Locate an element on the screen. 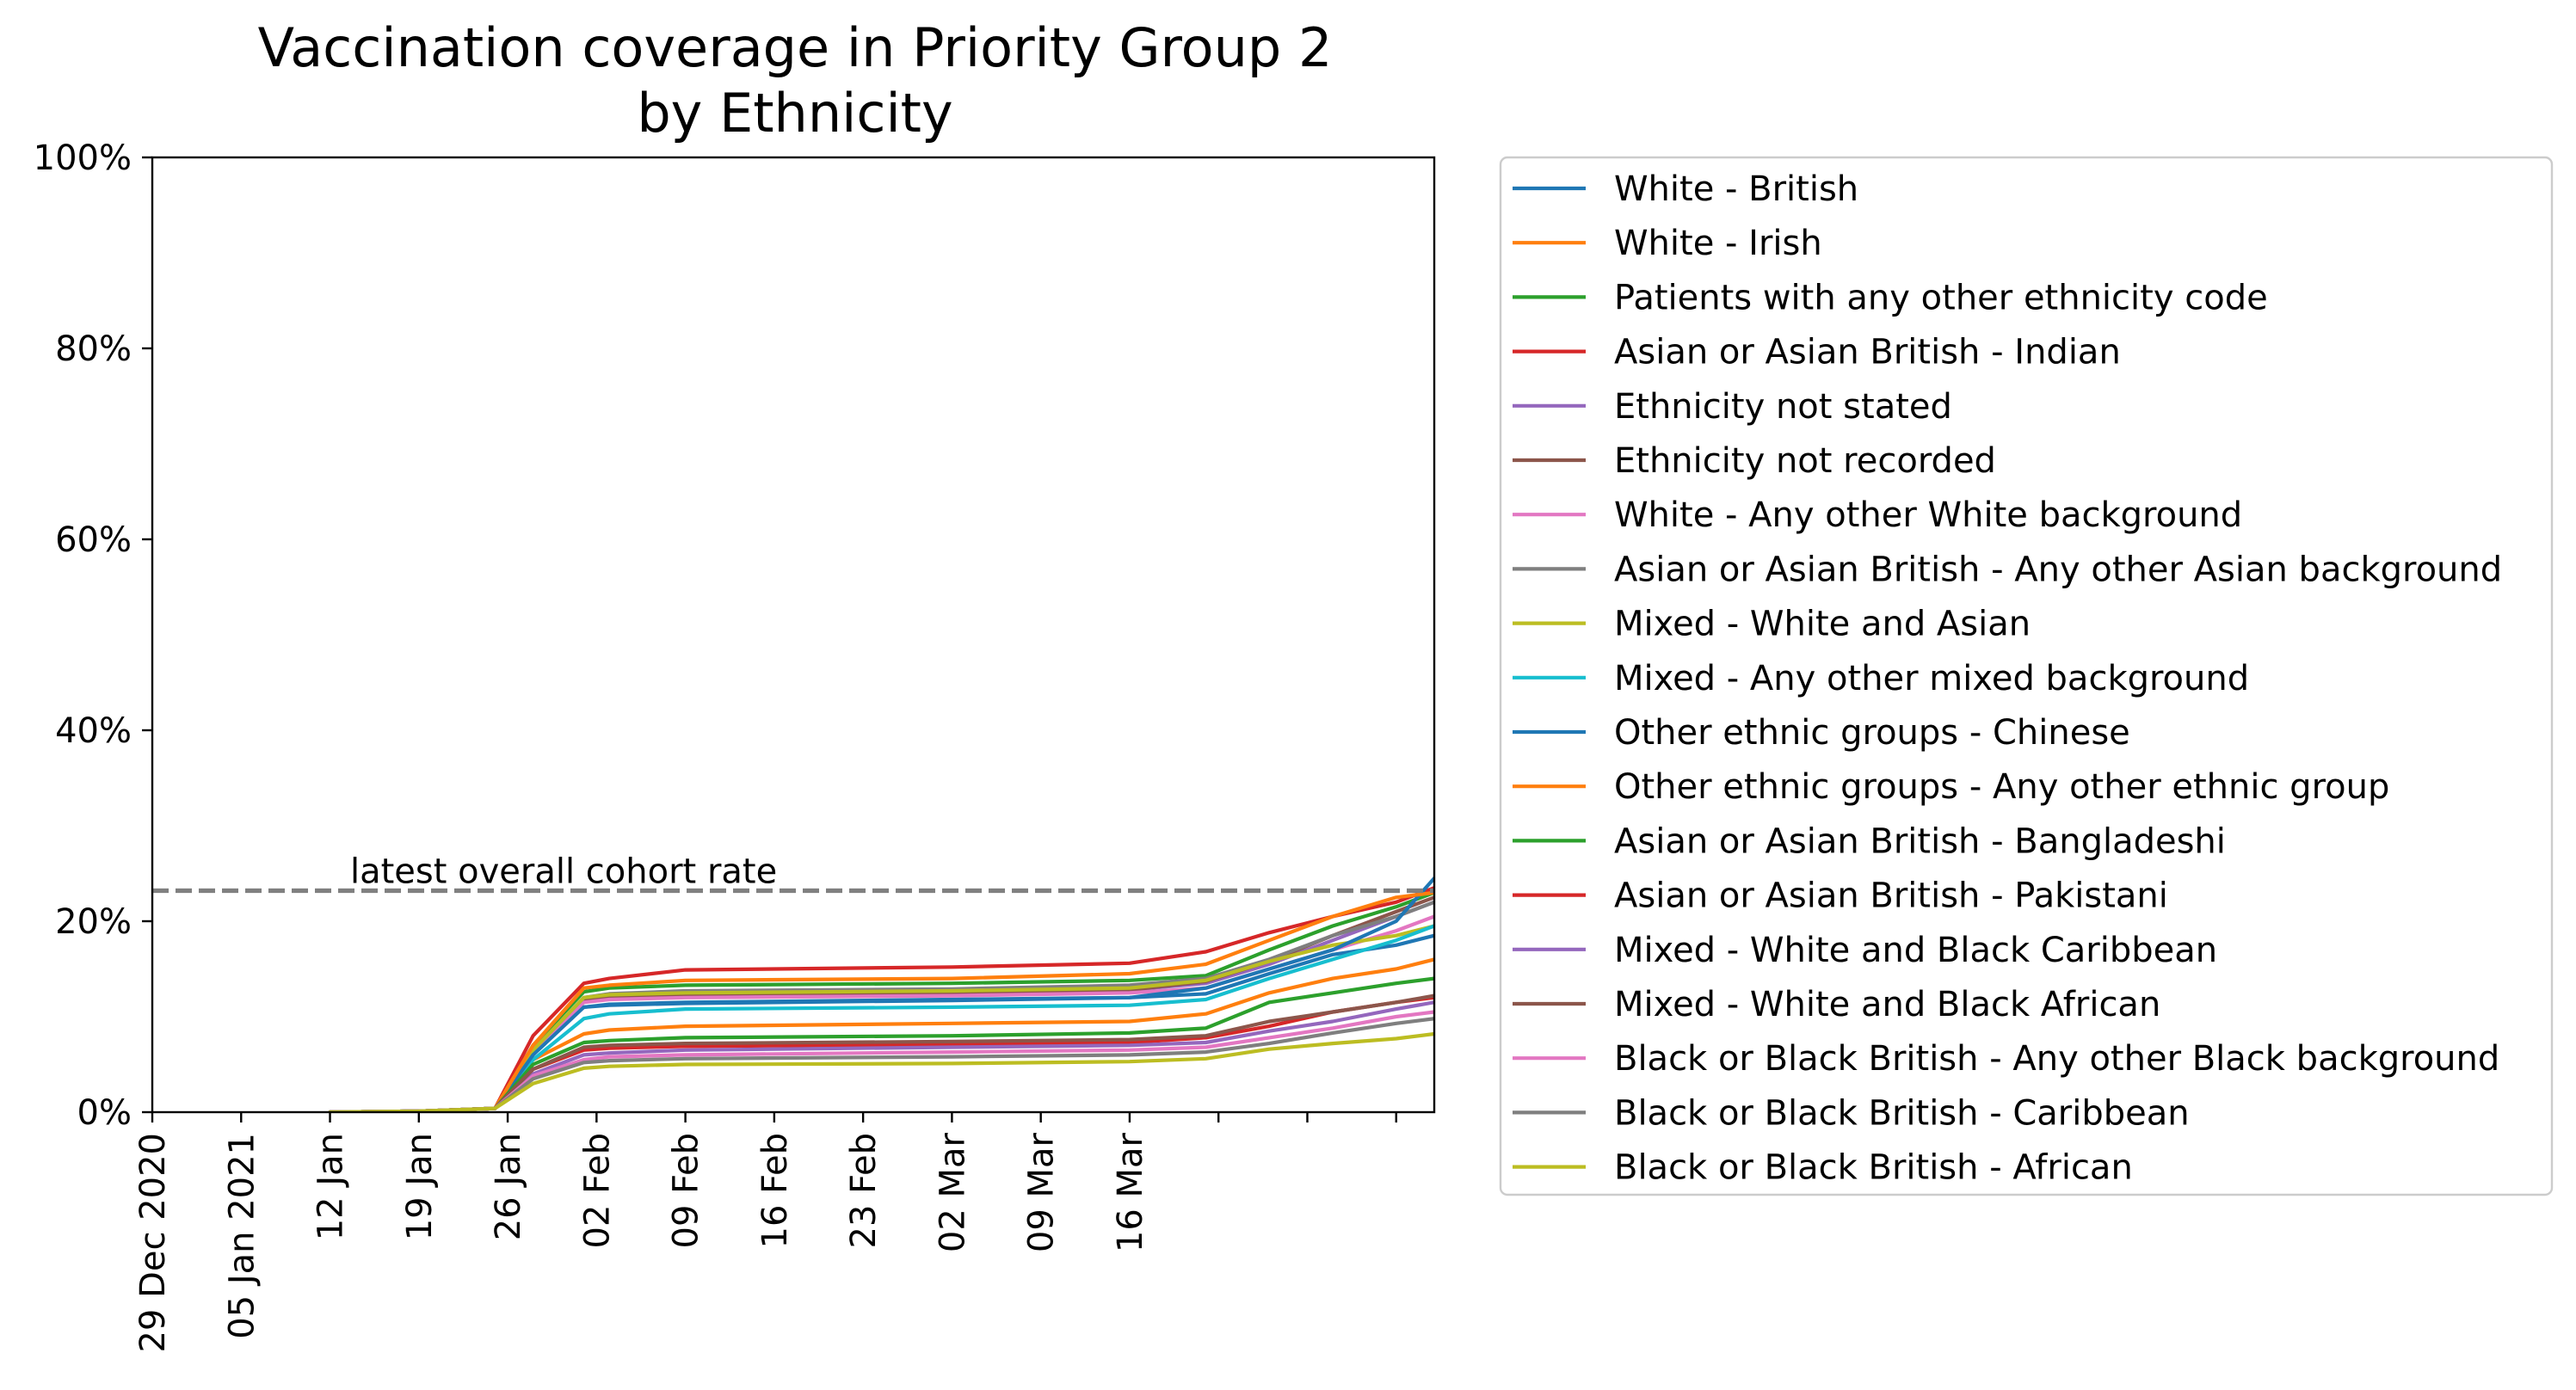 This screenshot has height=1390, width=2576. x-tick-label: 09 Feb is located at coordinates (686, 1190).